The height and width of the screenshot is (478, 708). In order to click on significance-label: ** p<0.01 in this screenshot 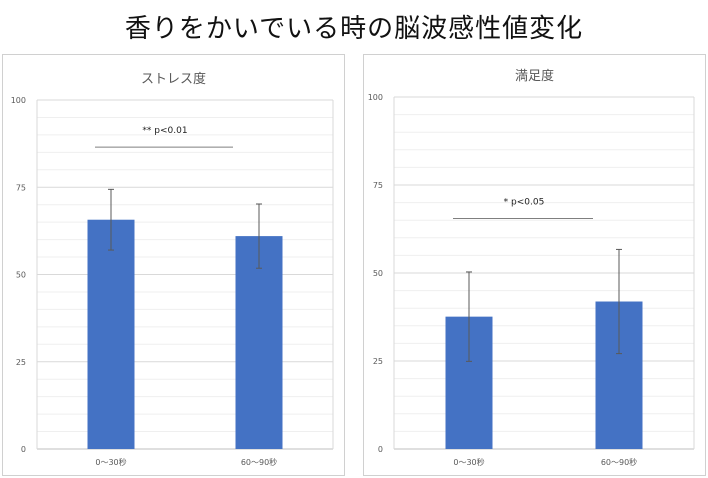, I will do `click(164, 131)`.